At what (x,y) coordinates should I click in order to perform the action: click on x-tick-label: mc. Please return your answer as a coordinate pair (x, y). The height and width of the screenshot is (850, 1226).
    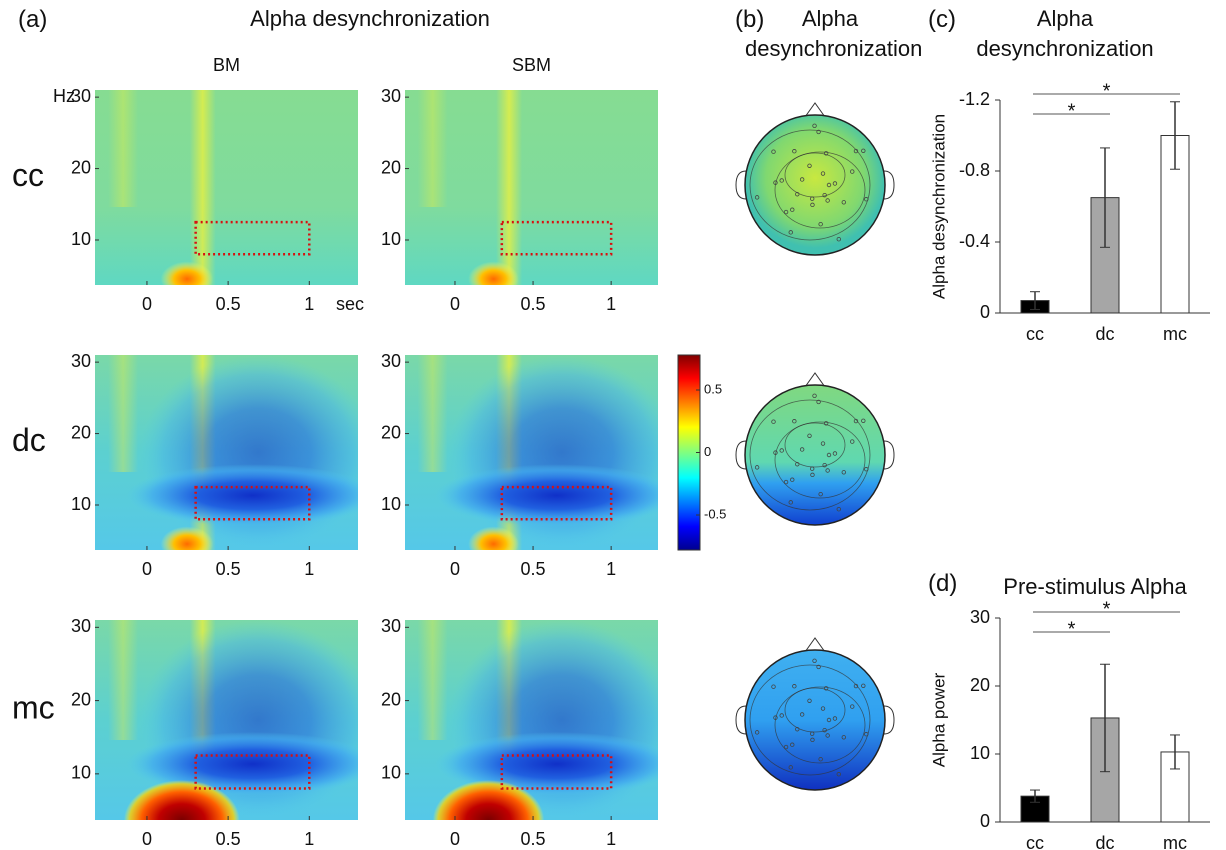
    Looking at the image, I should click on (1175, 334).